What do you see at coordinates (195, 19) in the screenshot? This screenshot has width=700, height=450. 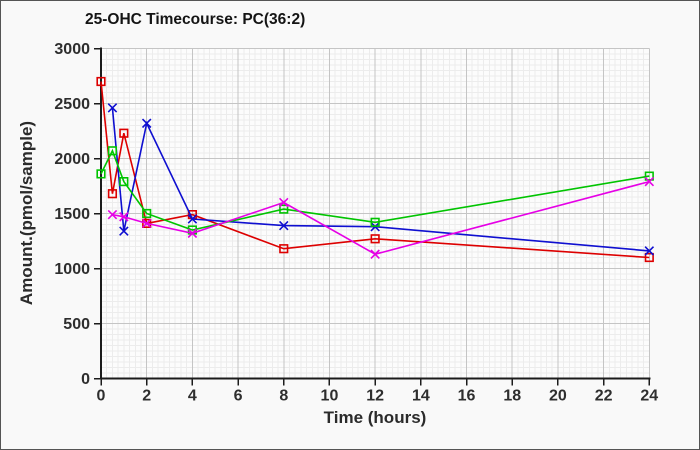 I see `chart-title: 25-OHC Timecourse: PC(36:2)` at bounding box center [195, 19].